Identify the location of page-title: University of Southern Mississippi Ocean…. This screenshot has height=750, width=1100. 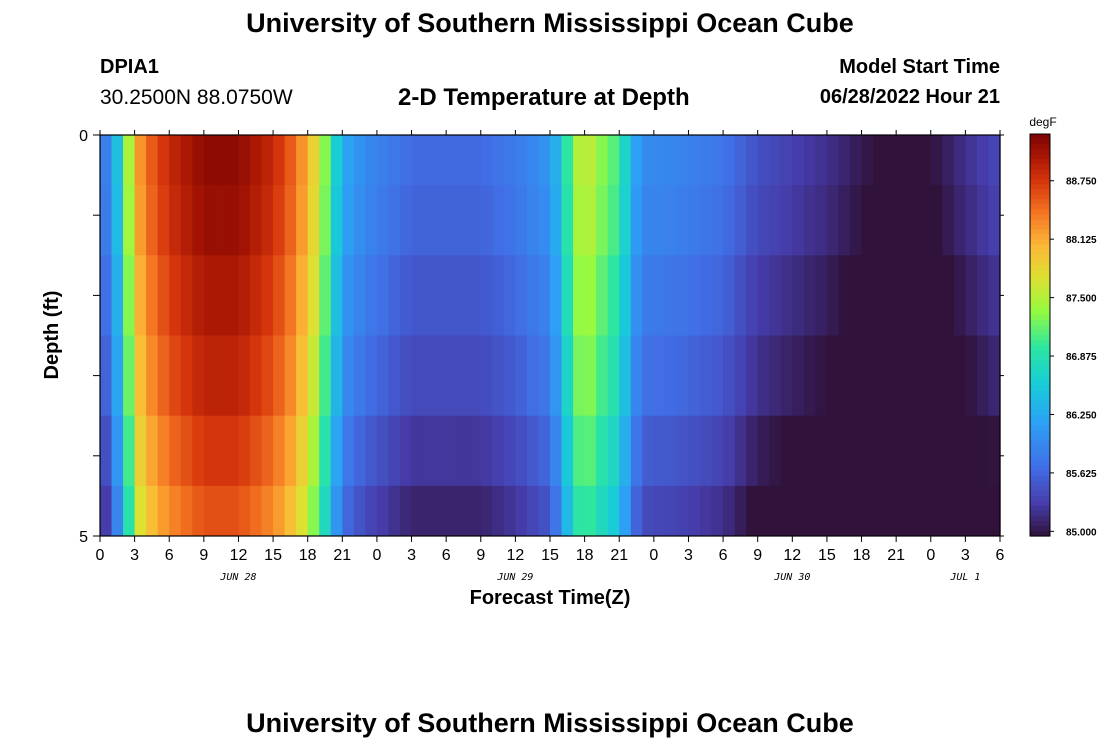
(550, 23).